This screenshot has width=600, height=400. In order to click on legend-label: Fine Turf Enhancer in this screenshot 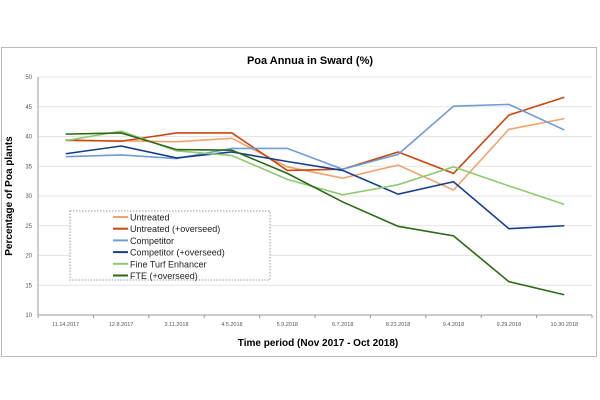, I will do `click(168, 264)`.